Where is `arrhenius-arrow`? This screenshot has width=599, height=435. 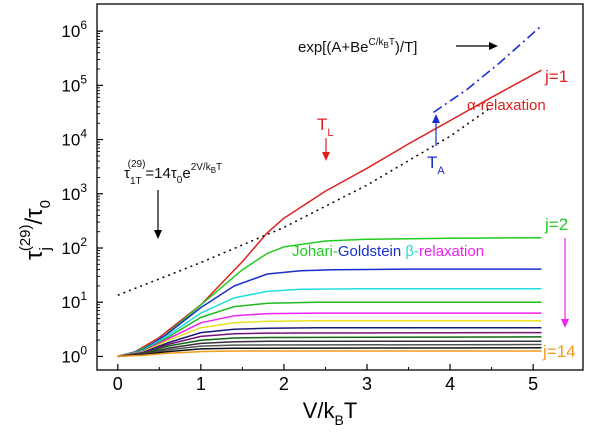
arrhenius-arrow is located at coordinates (158, 214).